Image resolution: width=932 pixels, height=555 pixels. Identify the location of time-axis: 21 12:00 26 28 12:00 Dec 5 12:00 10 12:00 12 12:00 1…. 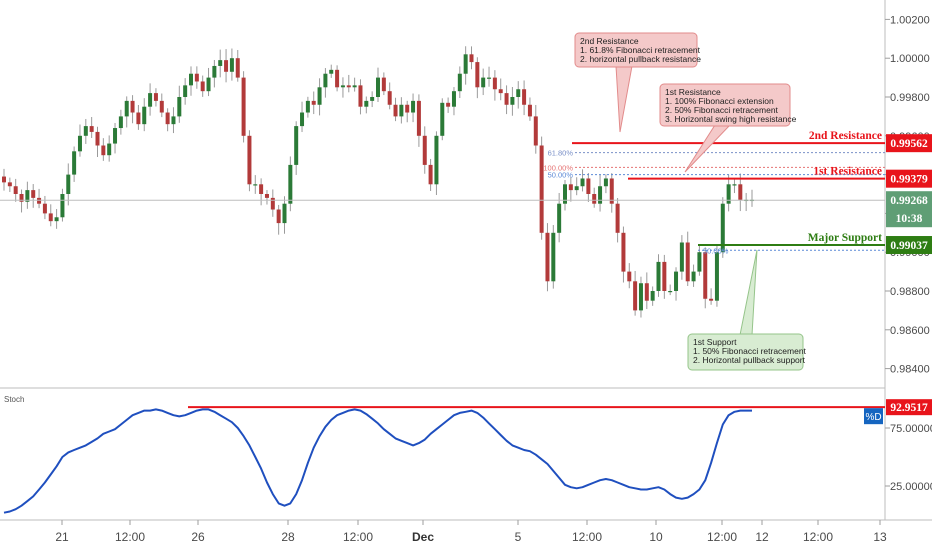
(471, 532).